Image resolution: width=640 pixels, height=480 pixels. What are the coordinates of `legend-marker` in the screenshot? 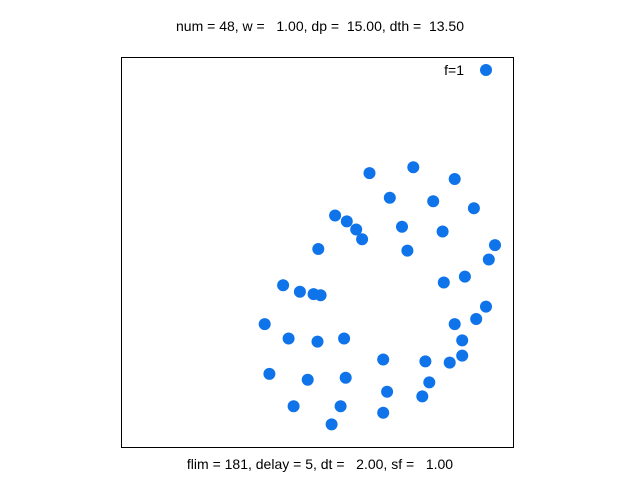 It's located at (486, 70).